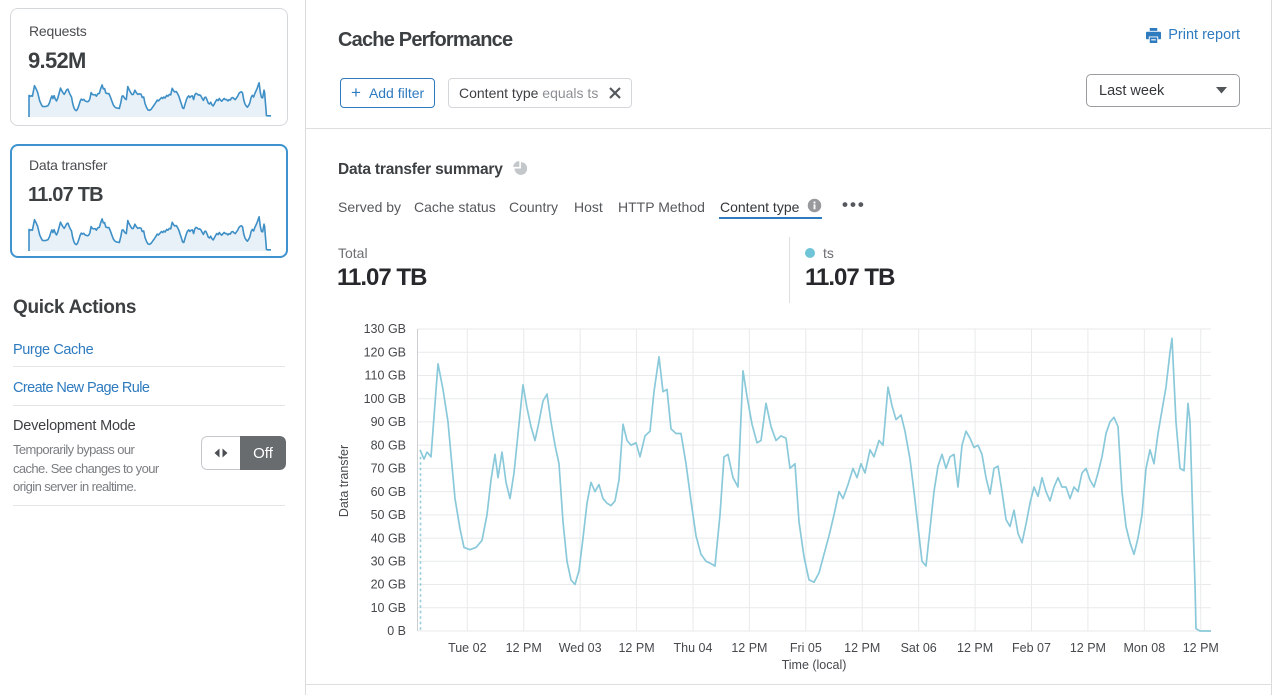 The image size is (1285, 695). What do you see at coordinates (388, 608) in the screenshot?
I see `svg-text: 10 GB` at bounding box center [388, 608].